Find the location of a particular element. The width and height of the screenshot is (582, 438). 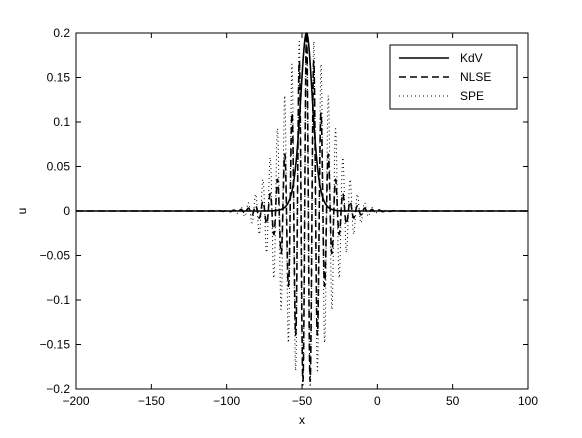

y-tick-label: 0.1 is located at coordinates (61, 122).